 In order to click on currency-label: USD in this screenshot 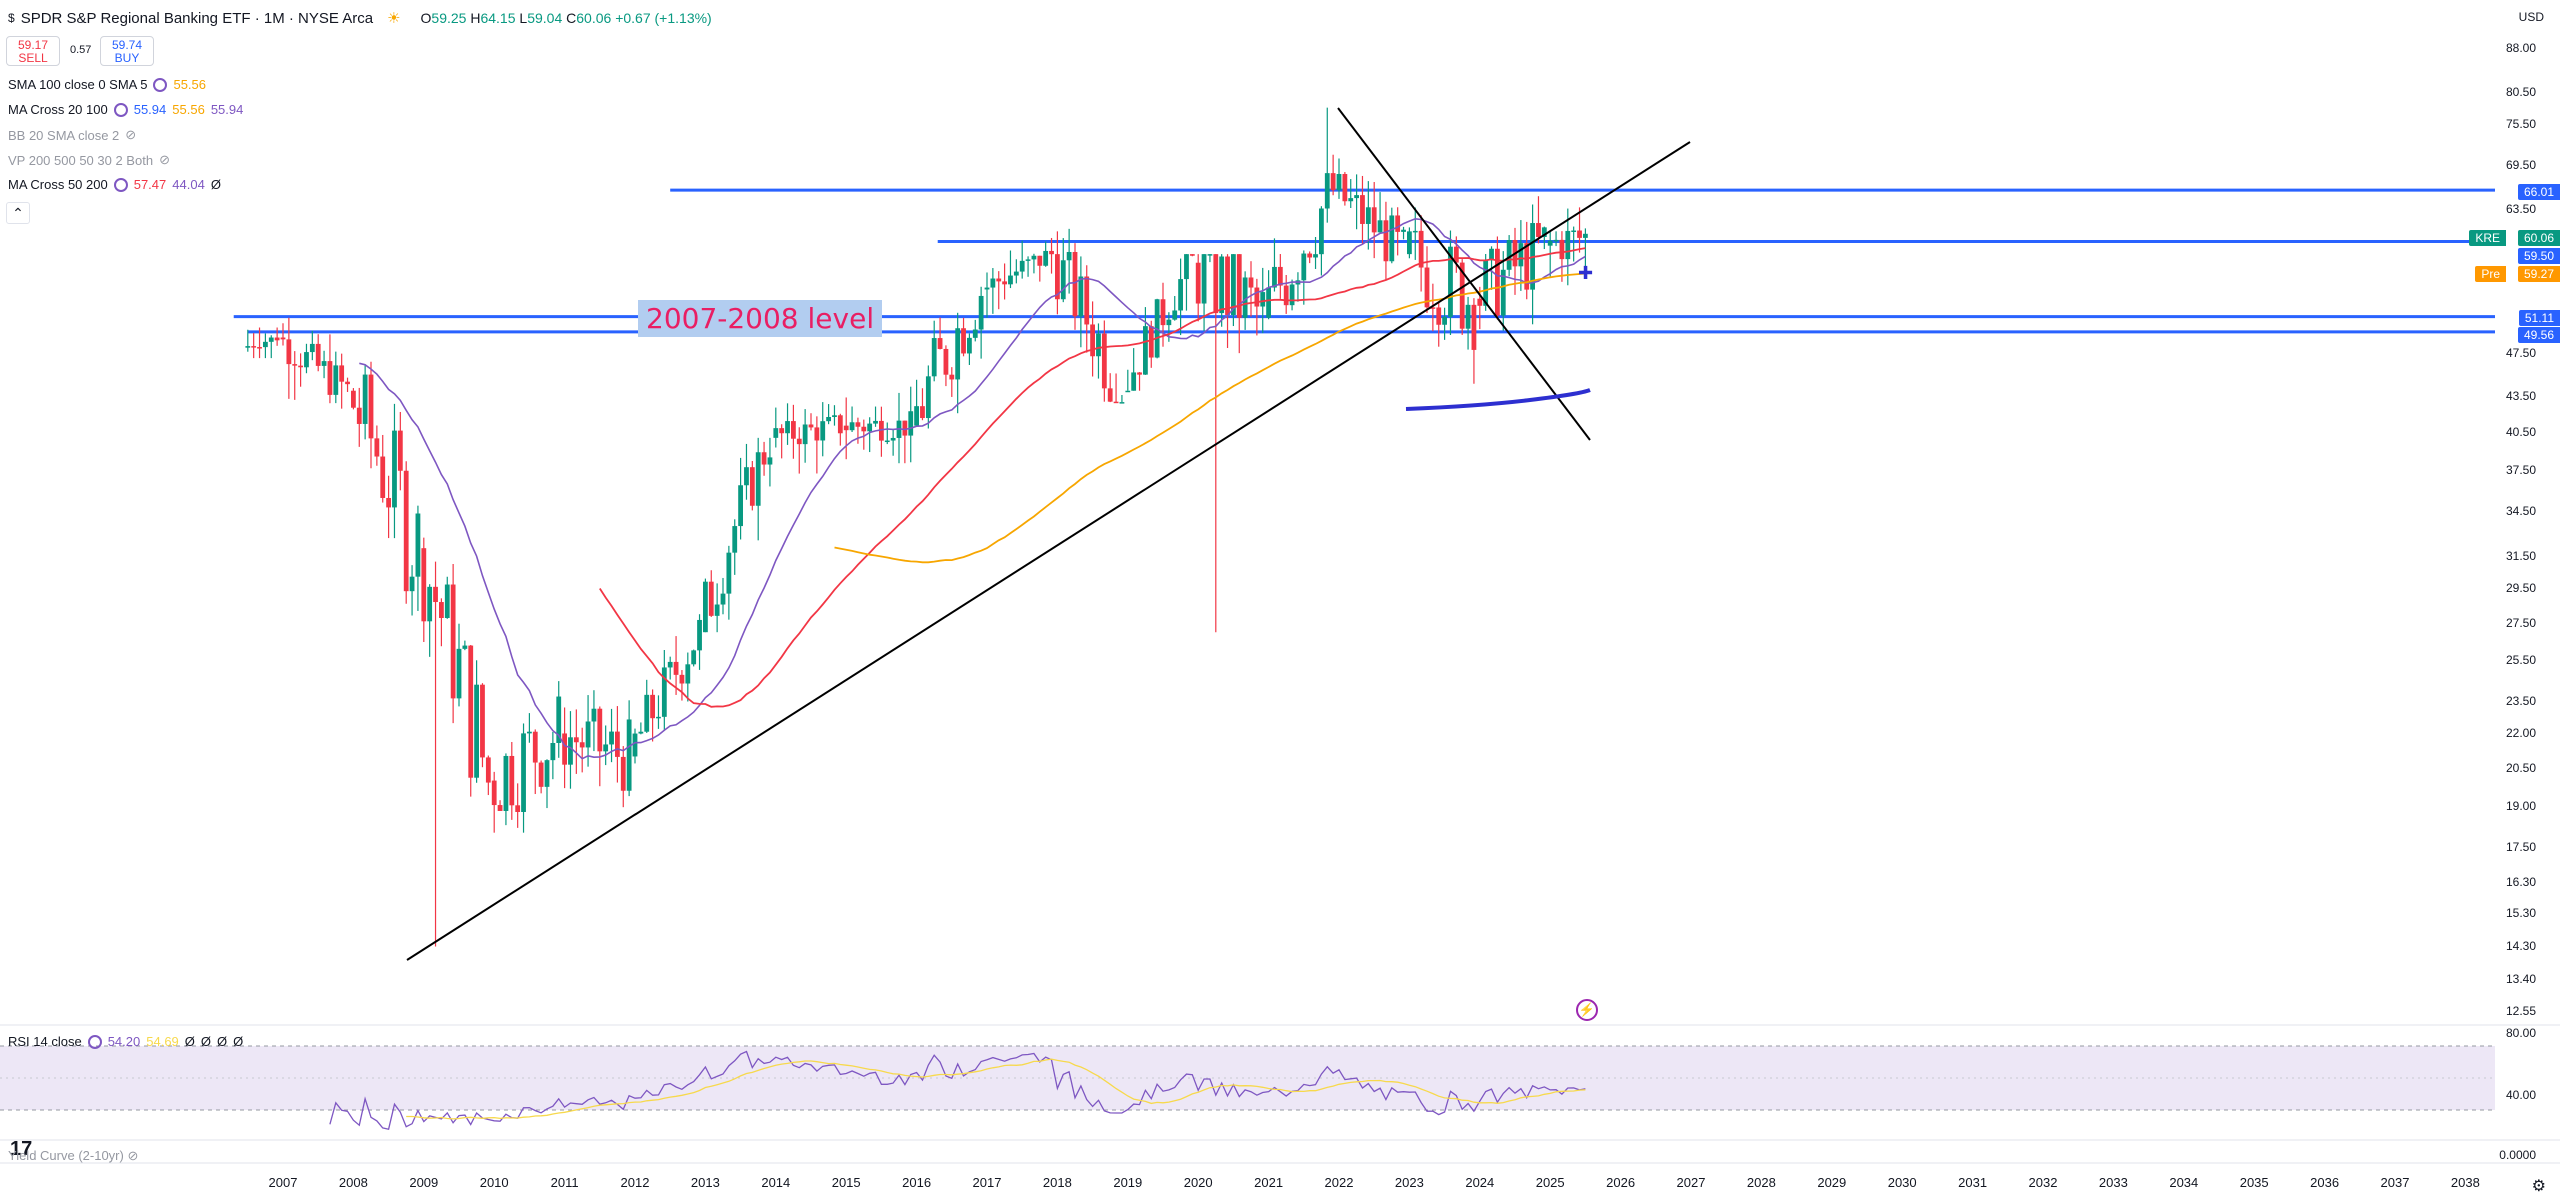, I will do `click(2531, 17)`.